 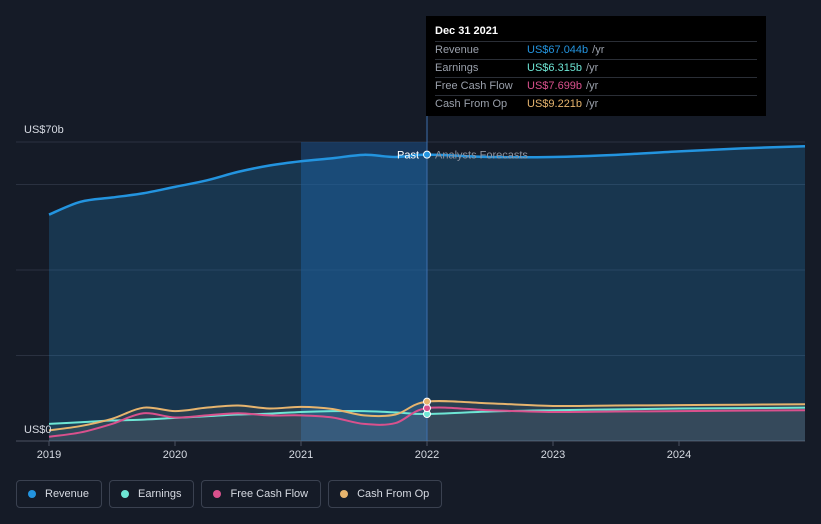 What do you see at coordinates (408, 156) in the screenshot?
I see `past-label: Past` at bounding box center [408, 156].